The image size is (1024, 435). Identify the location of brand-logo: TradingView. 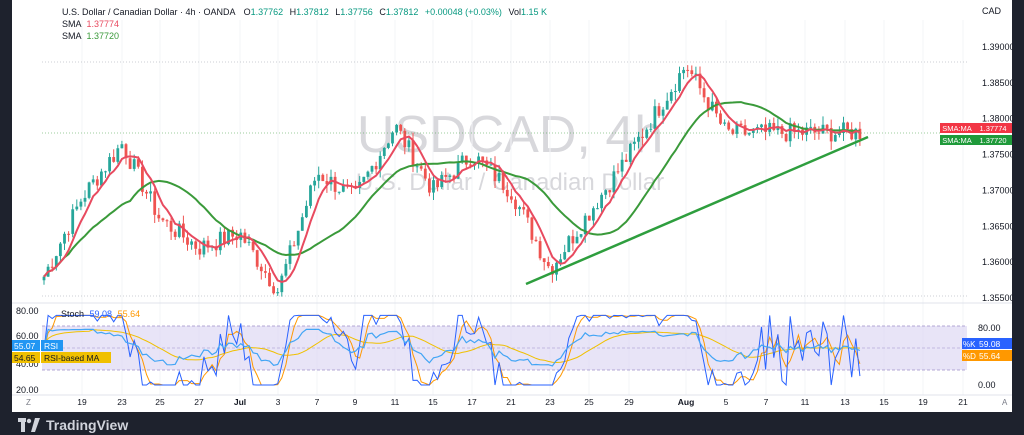
(73, 425).